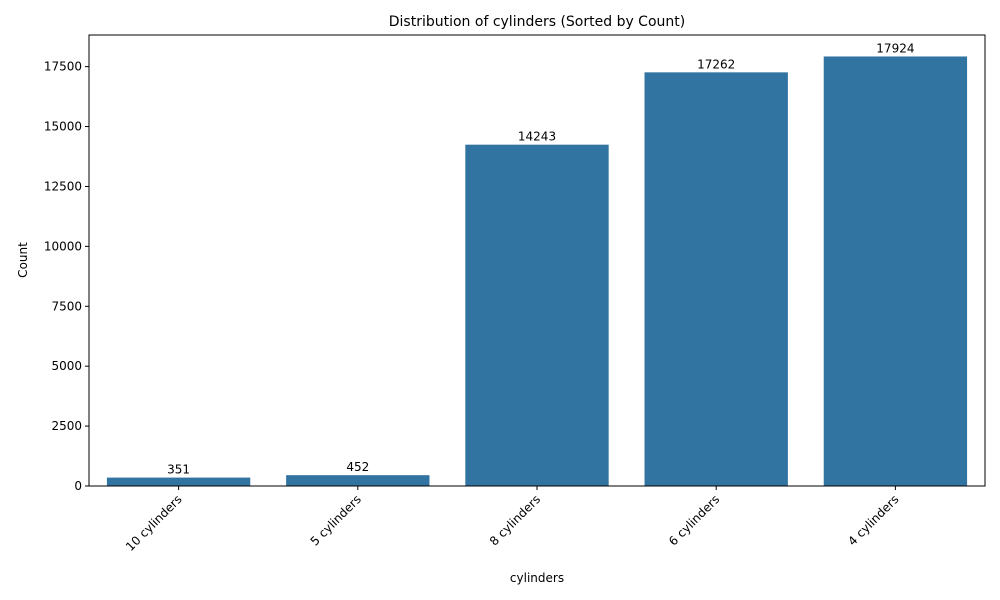 This screenshot has width=1000, height=600. Describe the element at coordinates (66, 366) in the screenshot. I see `y-tick-label-2: 5000` at that location.